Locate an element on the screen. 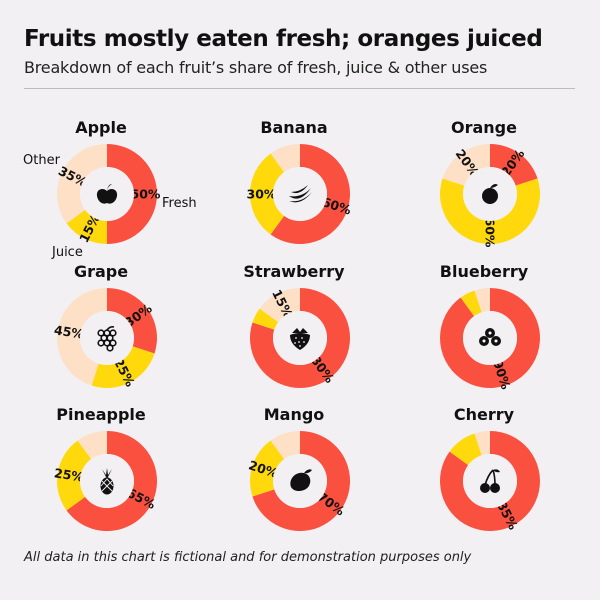 The width and height of the screenshot is (600, 600). pineapple-icon is located at coordinates (107, 481).